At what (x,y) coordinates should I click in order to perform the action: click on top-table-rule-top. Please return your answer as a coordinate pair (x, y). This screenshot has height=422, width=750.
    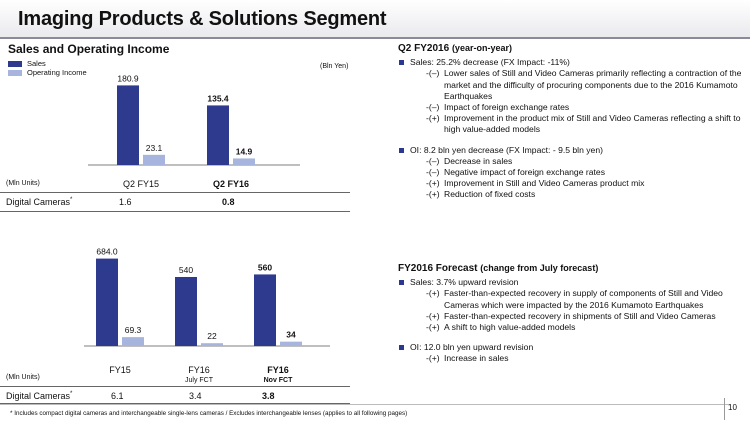
    Looking at the image, I should click on (175, 192).